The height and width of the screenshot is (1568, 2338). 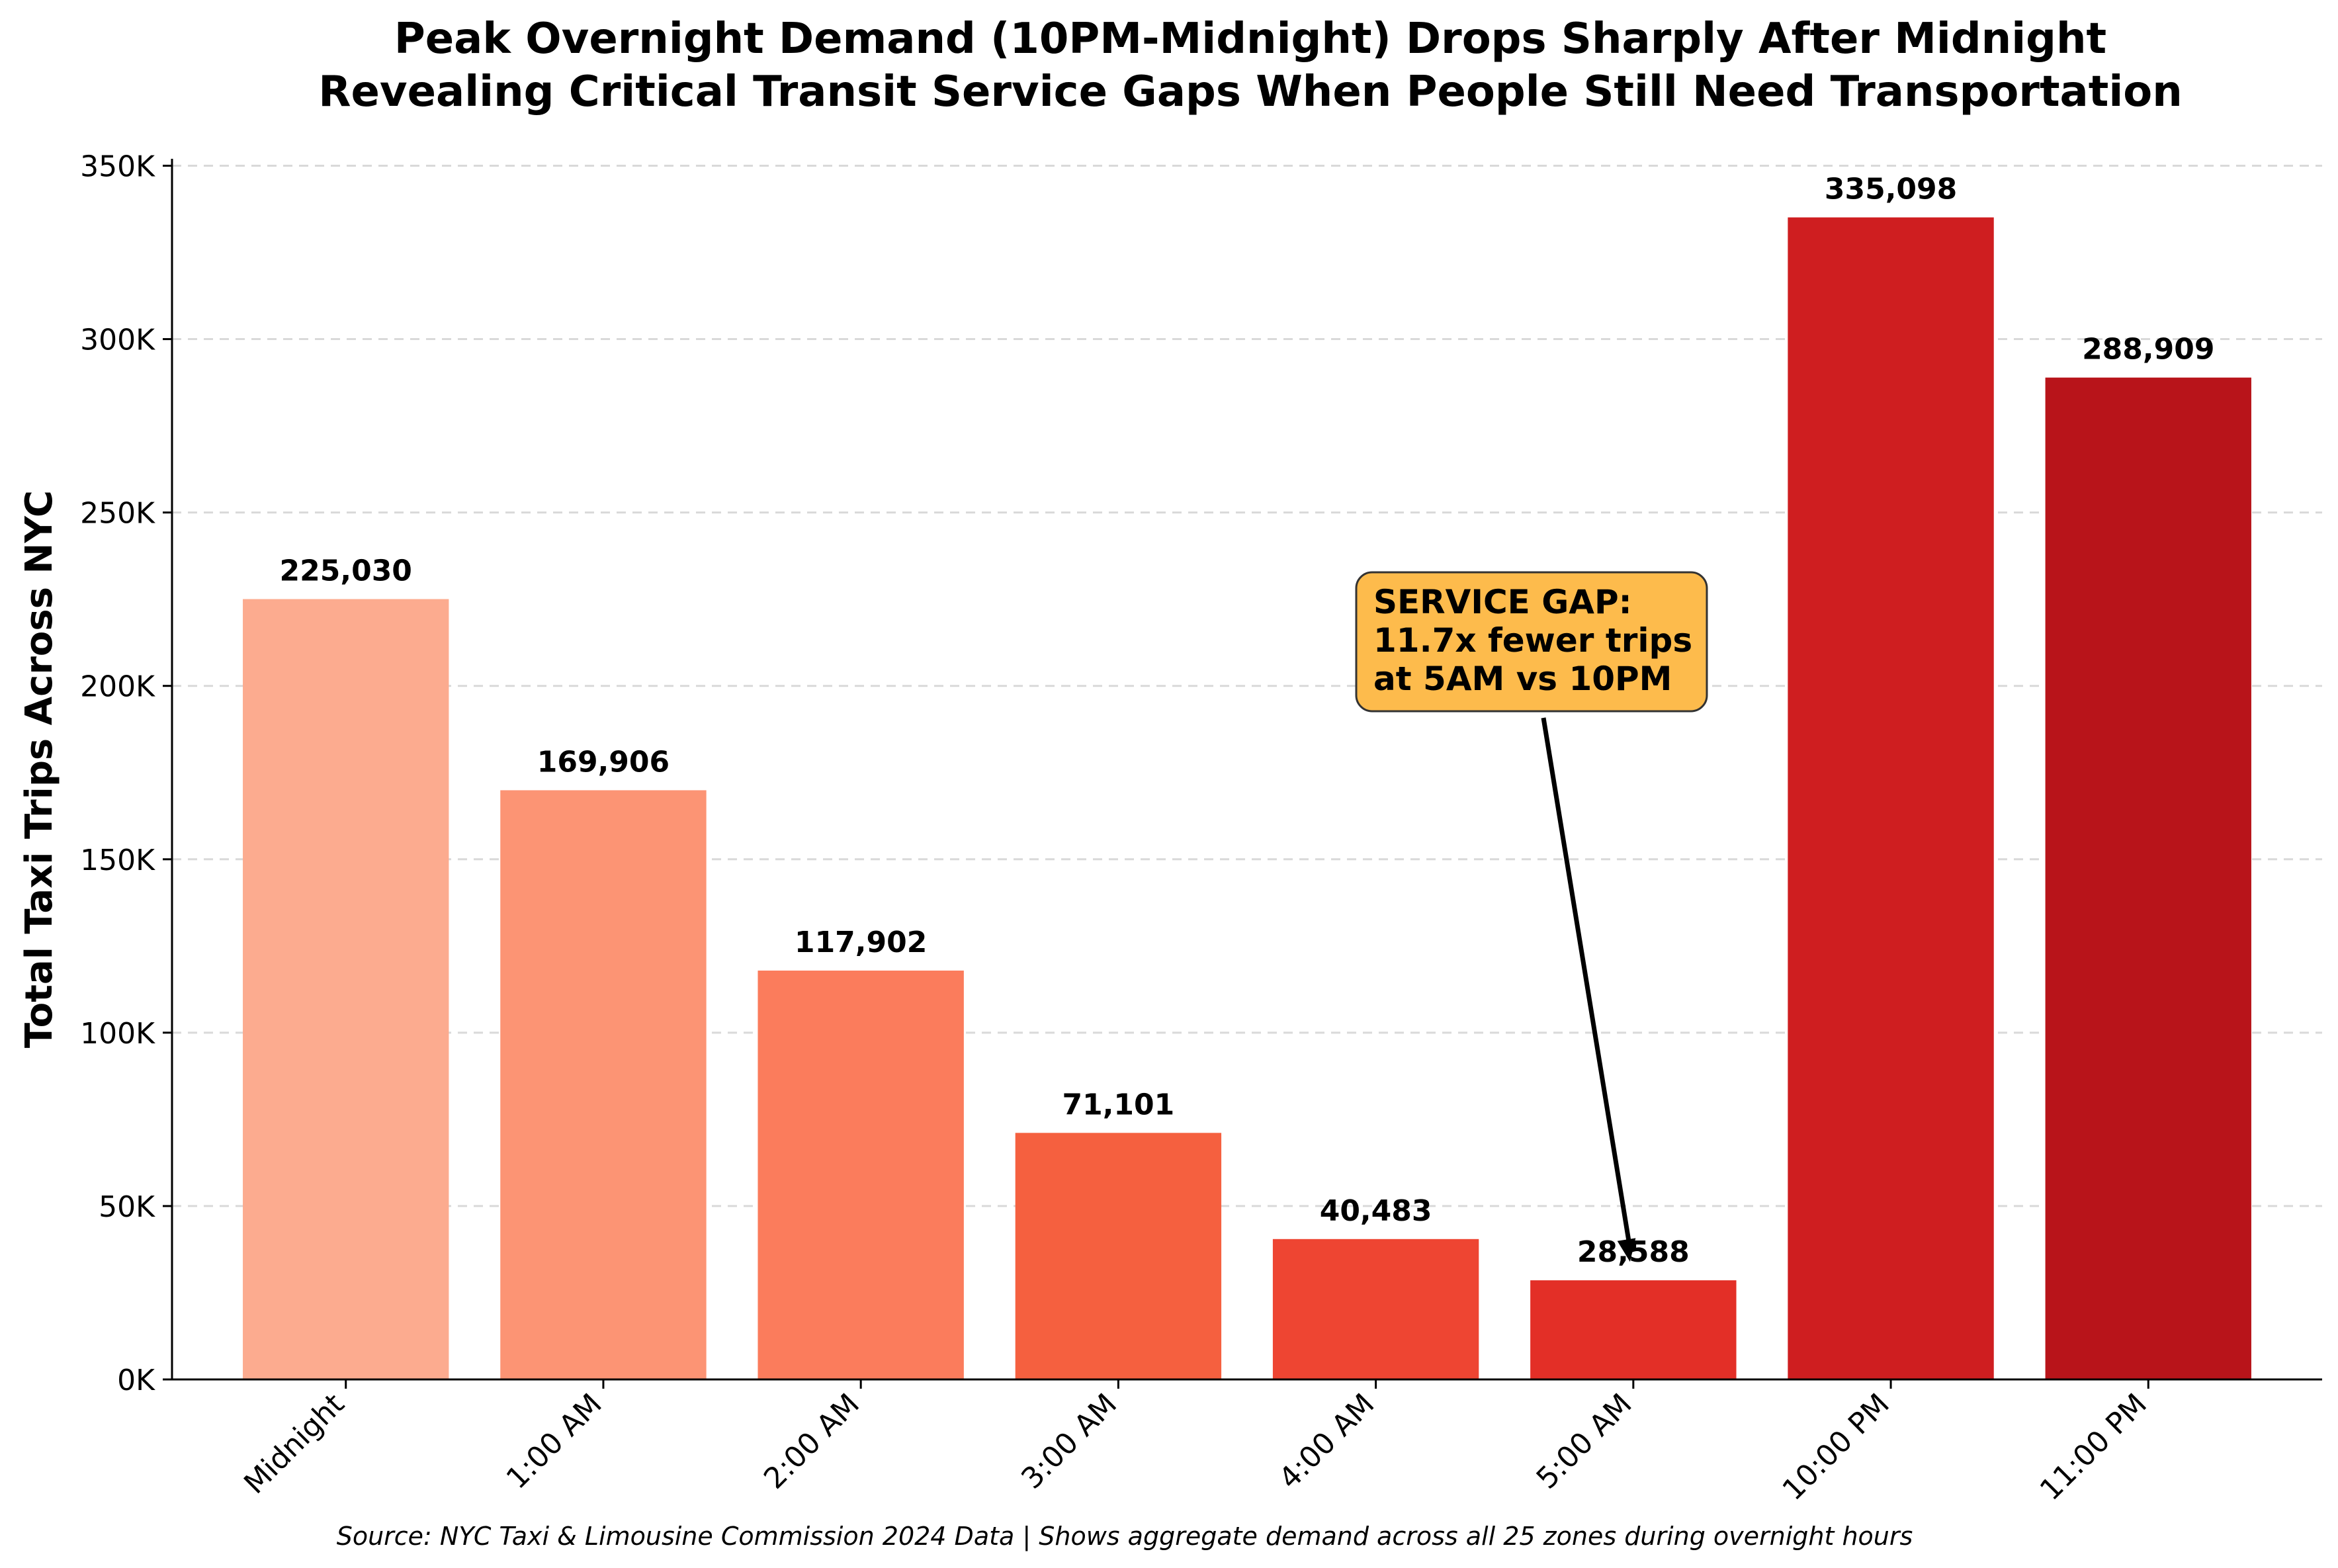 What do you see at coordinates (346, 571) in the screenshot?
I see `bar-value-label: 225,030` at bounding box center [346, 571].